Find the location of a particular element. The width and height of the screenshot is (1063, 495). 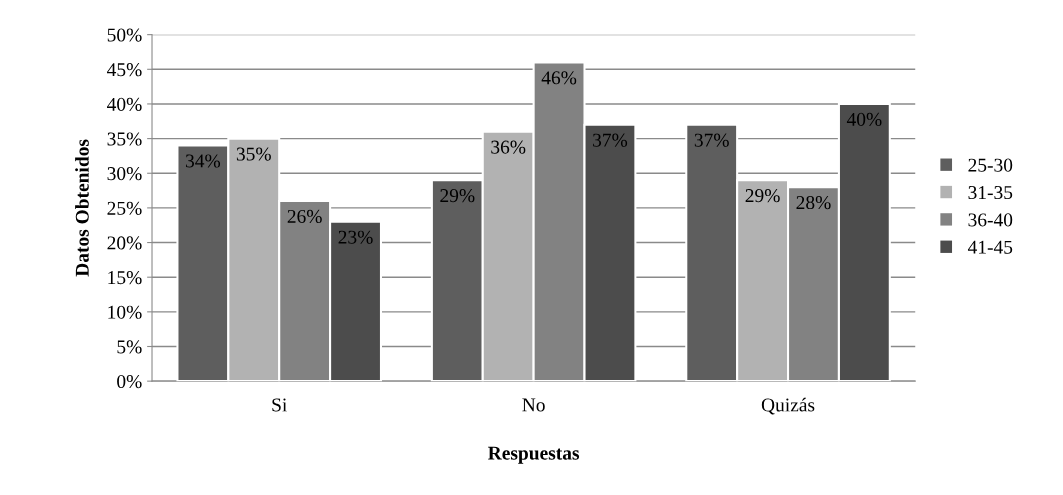

legend-label: 31-35 is located at coordinates (990, 193).